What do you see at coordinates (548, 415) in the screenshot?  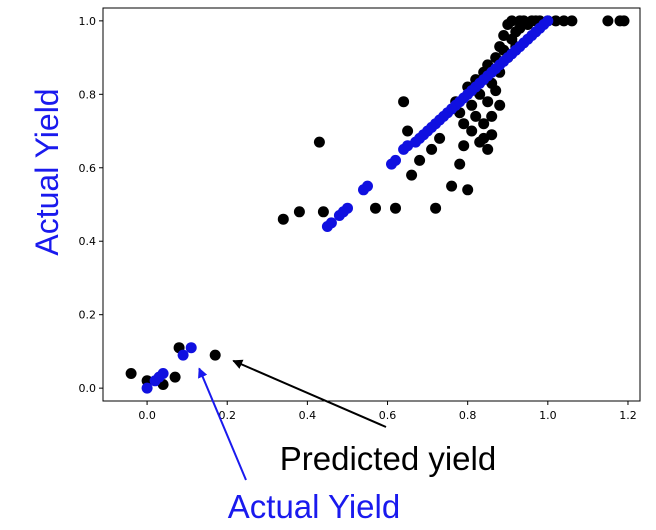 I see `x-tick-label: 1.0` at bounding box center [548, 415].